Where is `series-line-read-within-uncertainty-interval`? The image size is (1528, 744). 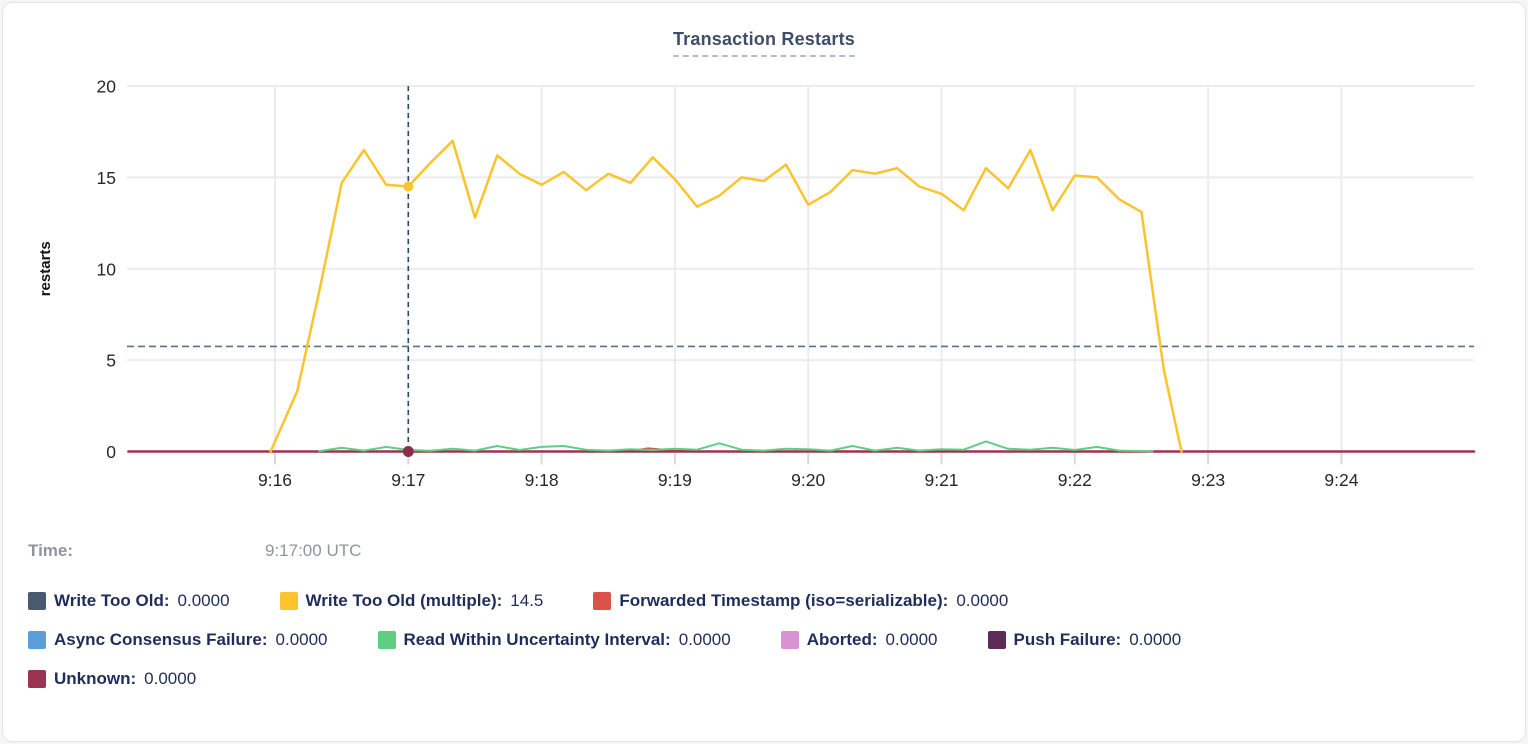
series-line-read-within-uncertainty-interval is located at coordinates (736, 446).